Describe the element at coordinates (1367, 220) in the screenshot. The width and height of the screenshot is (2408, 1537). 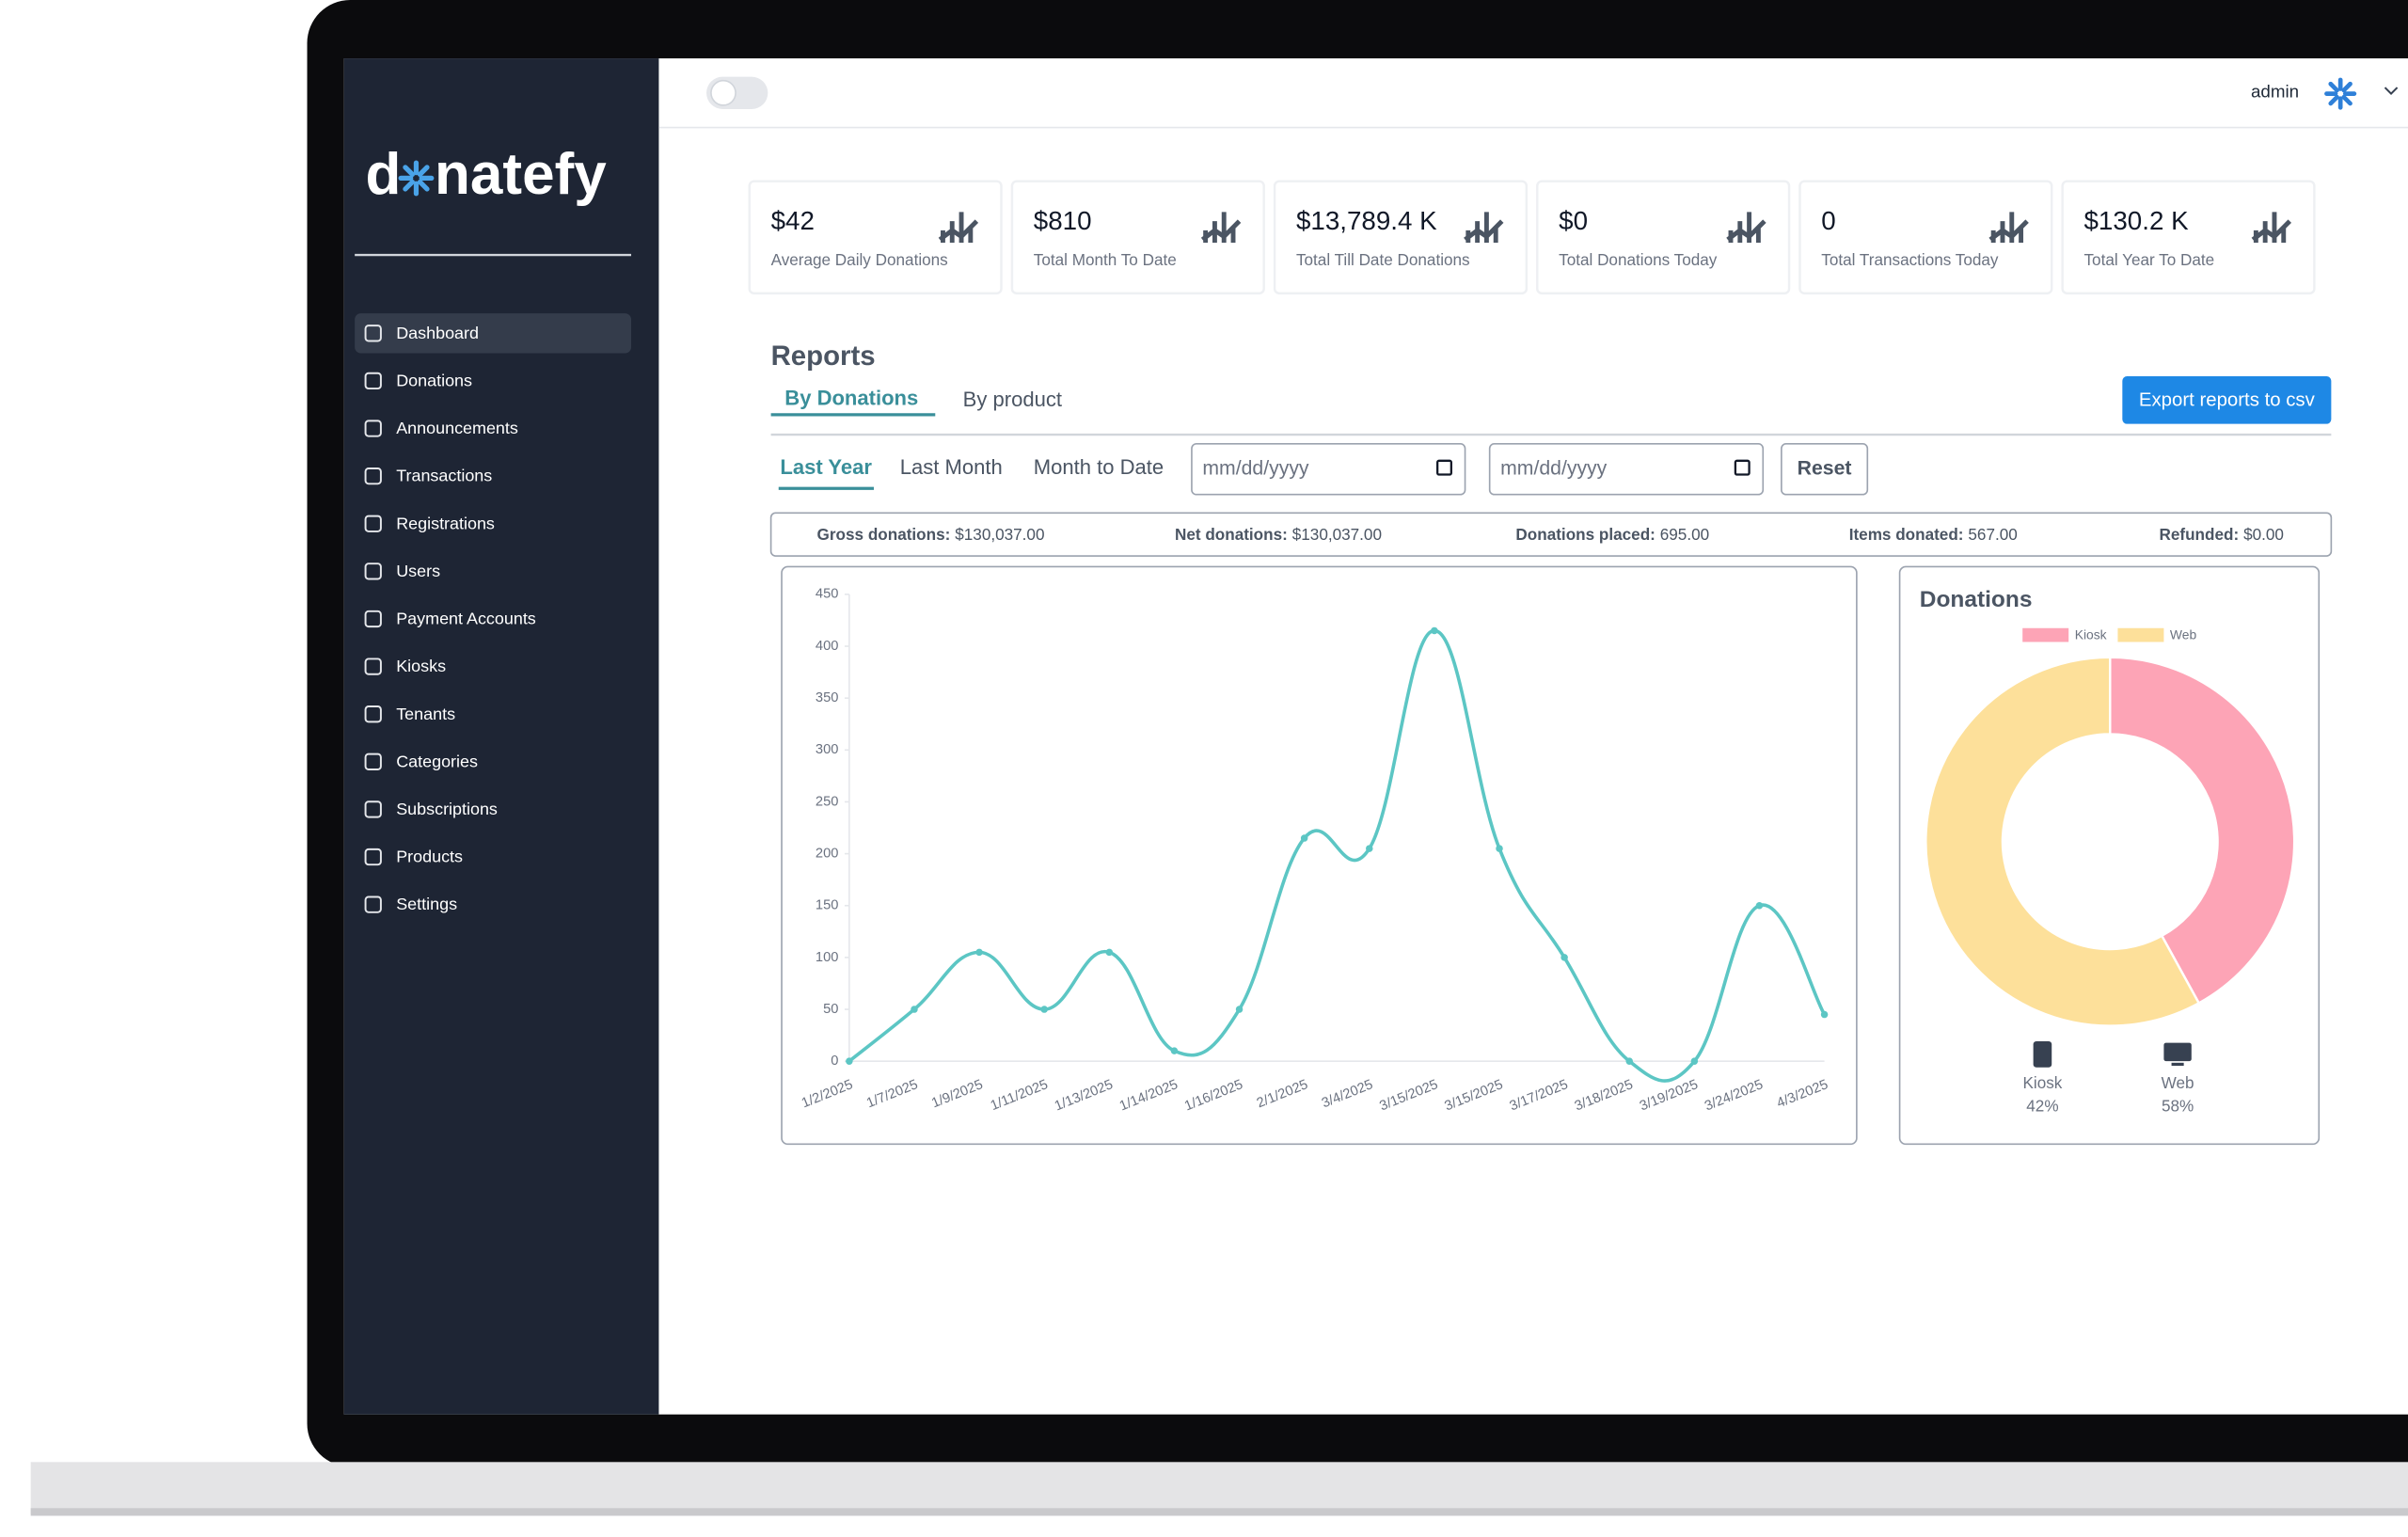
I see `stat-value: $13,789.4 K` at that location.